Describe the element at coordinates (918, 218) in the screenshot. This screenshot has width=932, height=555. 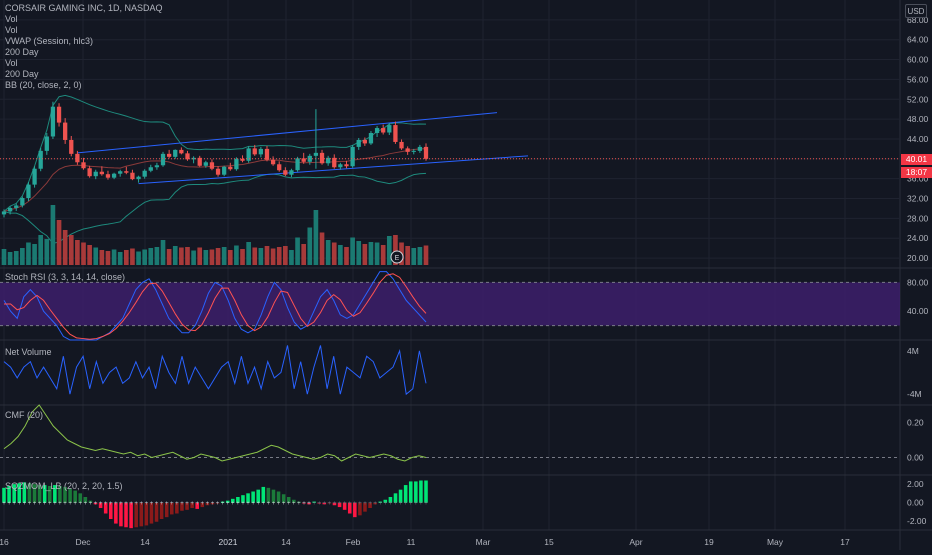
I see `y-tick-label: 28.00` at that location.